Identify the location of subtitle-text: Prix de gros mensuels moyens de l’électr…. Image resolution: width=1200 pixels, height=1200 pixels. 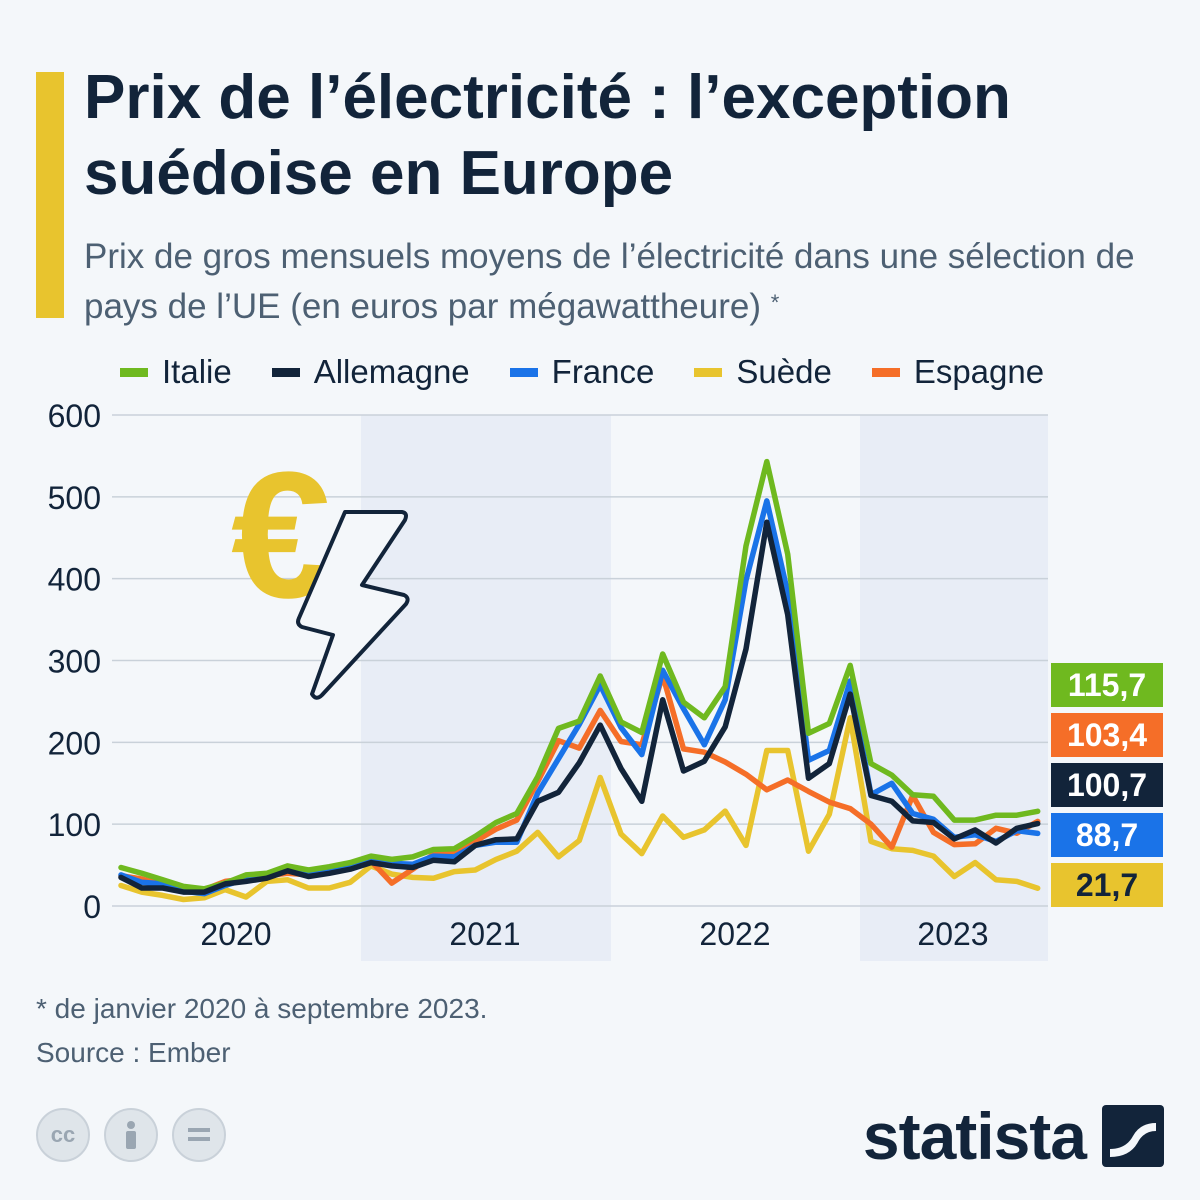
(609, 281).